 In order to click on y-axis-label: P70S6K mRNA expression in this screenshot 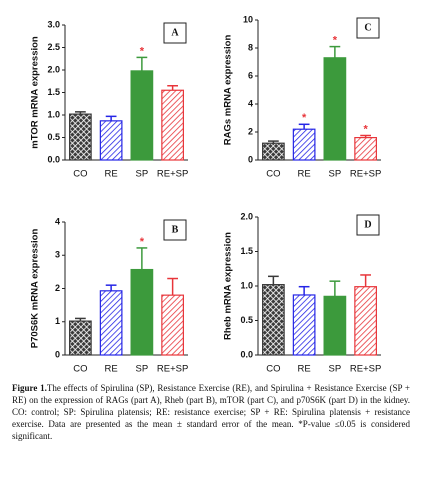, I will do `click(35, 289)`.